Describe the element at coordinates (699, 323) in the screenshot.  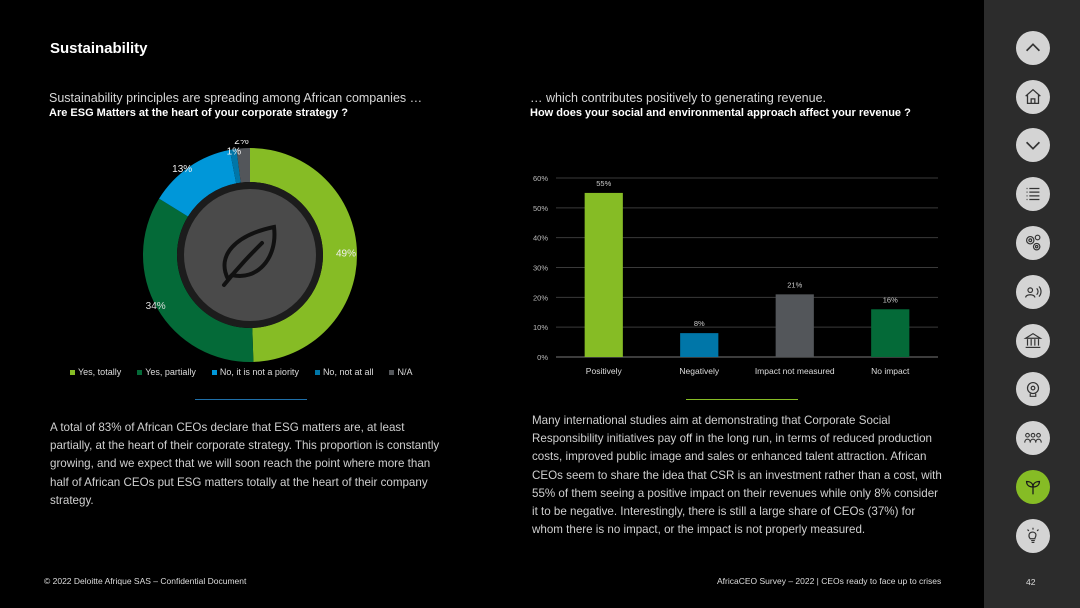
I see `bar-data-label: 8%` at that location.